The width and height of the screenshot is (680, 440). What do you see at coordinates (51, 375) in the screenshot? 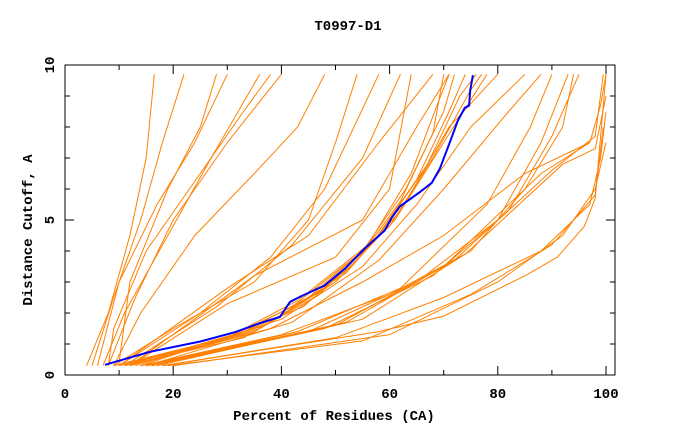
I see `y-tick-label: 0` at bounding box center [51, 375].